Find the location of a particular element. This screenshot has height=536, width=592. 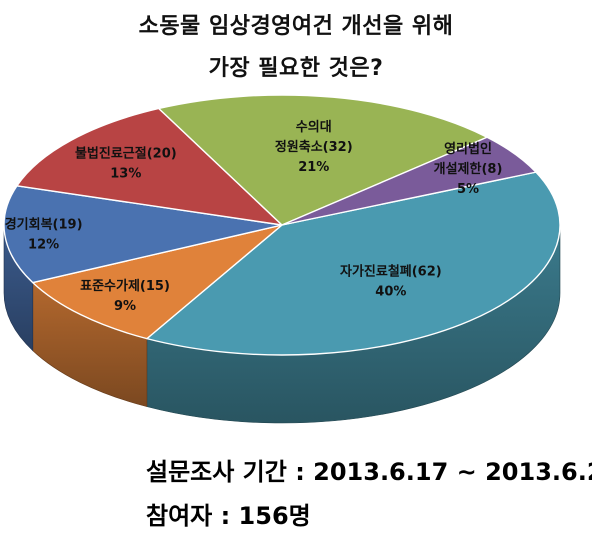

slice-percent-label: 13% is located at coordinates (125, 173).